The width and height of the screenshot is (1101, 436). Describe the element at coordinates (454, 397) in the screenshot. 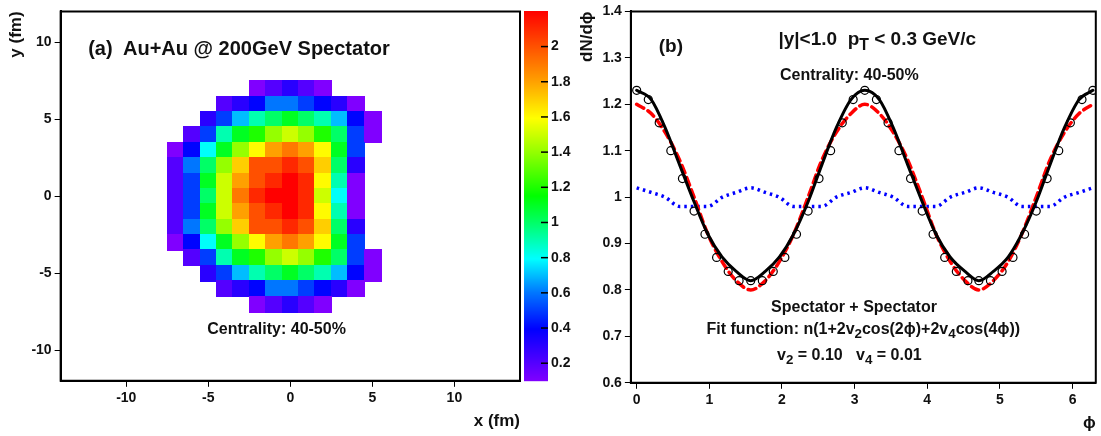

I see `x-tick-label: 10` at that location.